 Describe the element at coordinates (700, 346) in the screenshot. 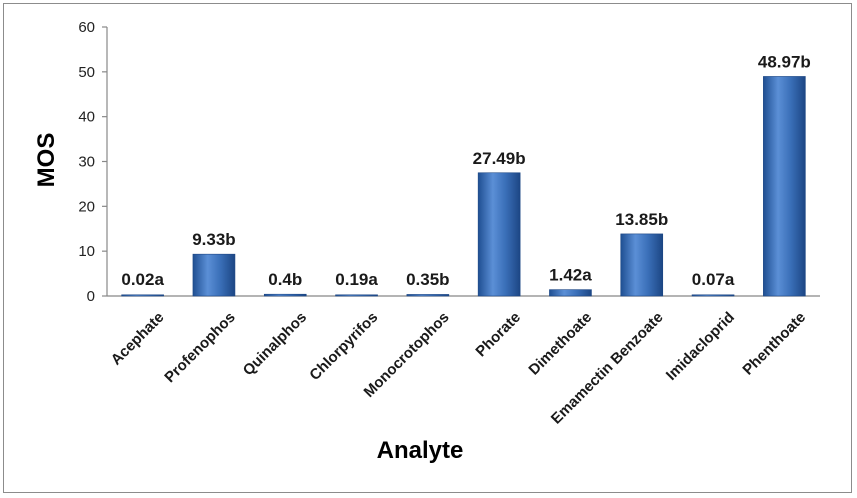

I see `x-tick-label: Imidacloprid` at that location.